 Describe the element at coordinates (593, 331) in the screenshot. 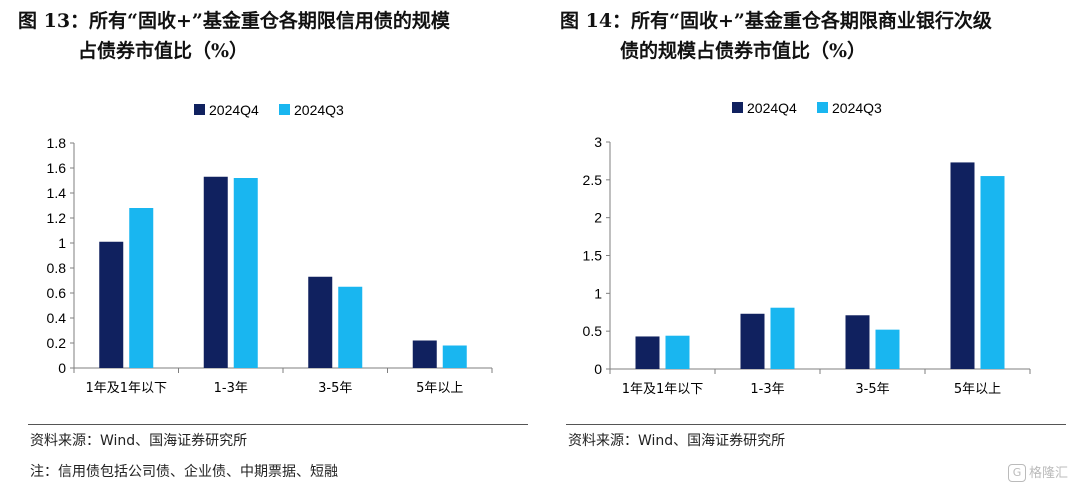

I see `y-tick-label: 0.5` at that location.